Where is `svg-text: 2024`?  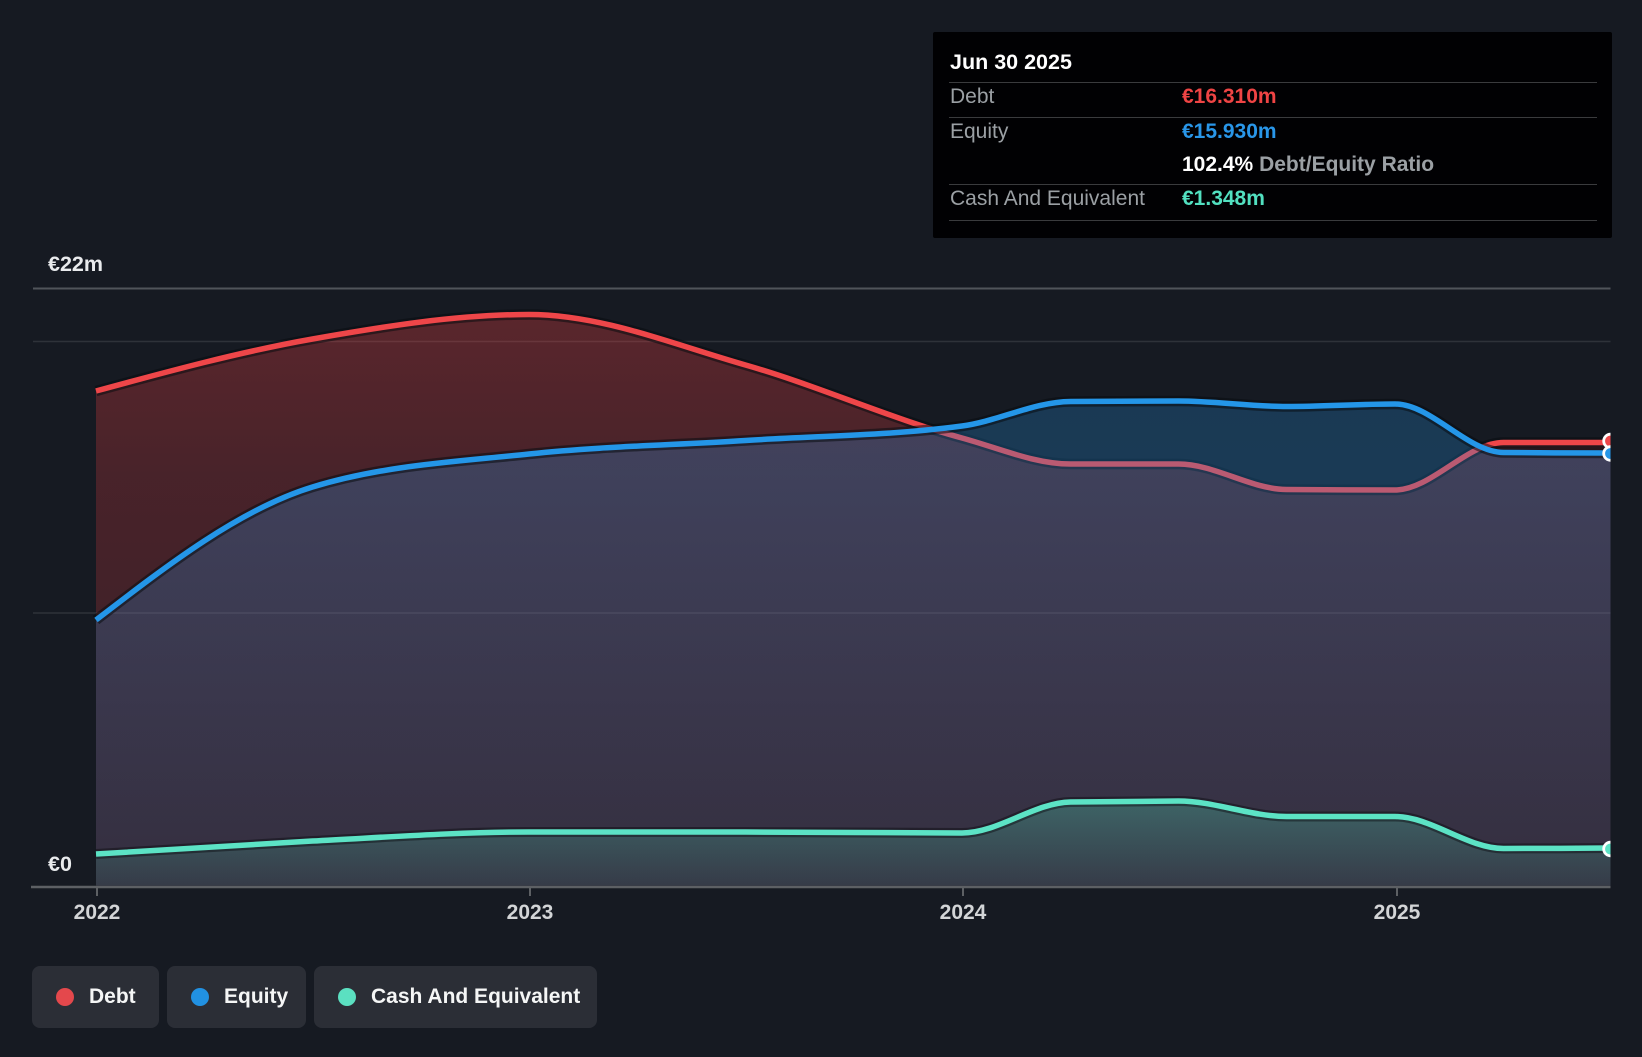
svg-text: 2024 is located at coordinates (963, 912).